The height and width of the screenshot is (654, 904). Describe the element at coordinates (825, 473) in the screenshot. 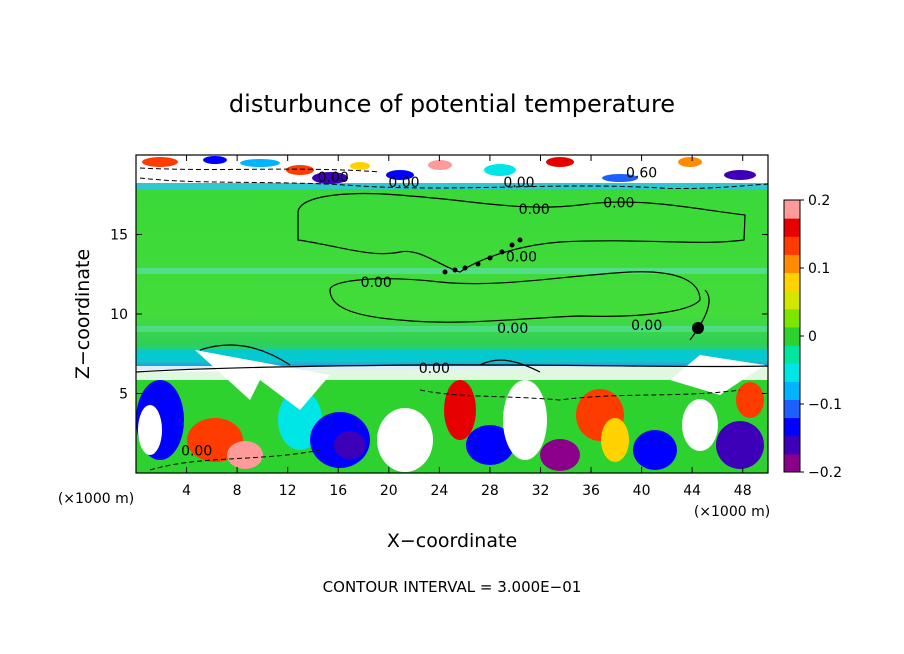

I see `colorbar-tick-label: −0.2` at that location.